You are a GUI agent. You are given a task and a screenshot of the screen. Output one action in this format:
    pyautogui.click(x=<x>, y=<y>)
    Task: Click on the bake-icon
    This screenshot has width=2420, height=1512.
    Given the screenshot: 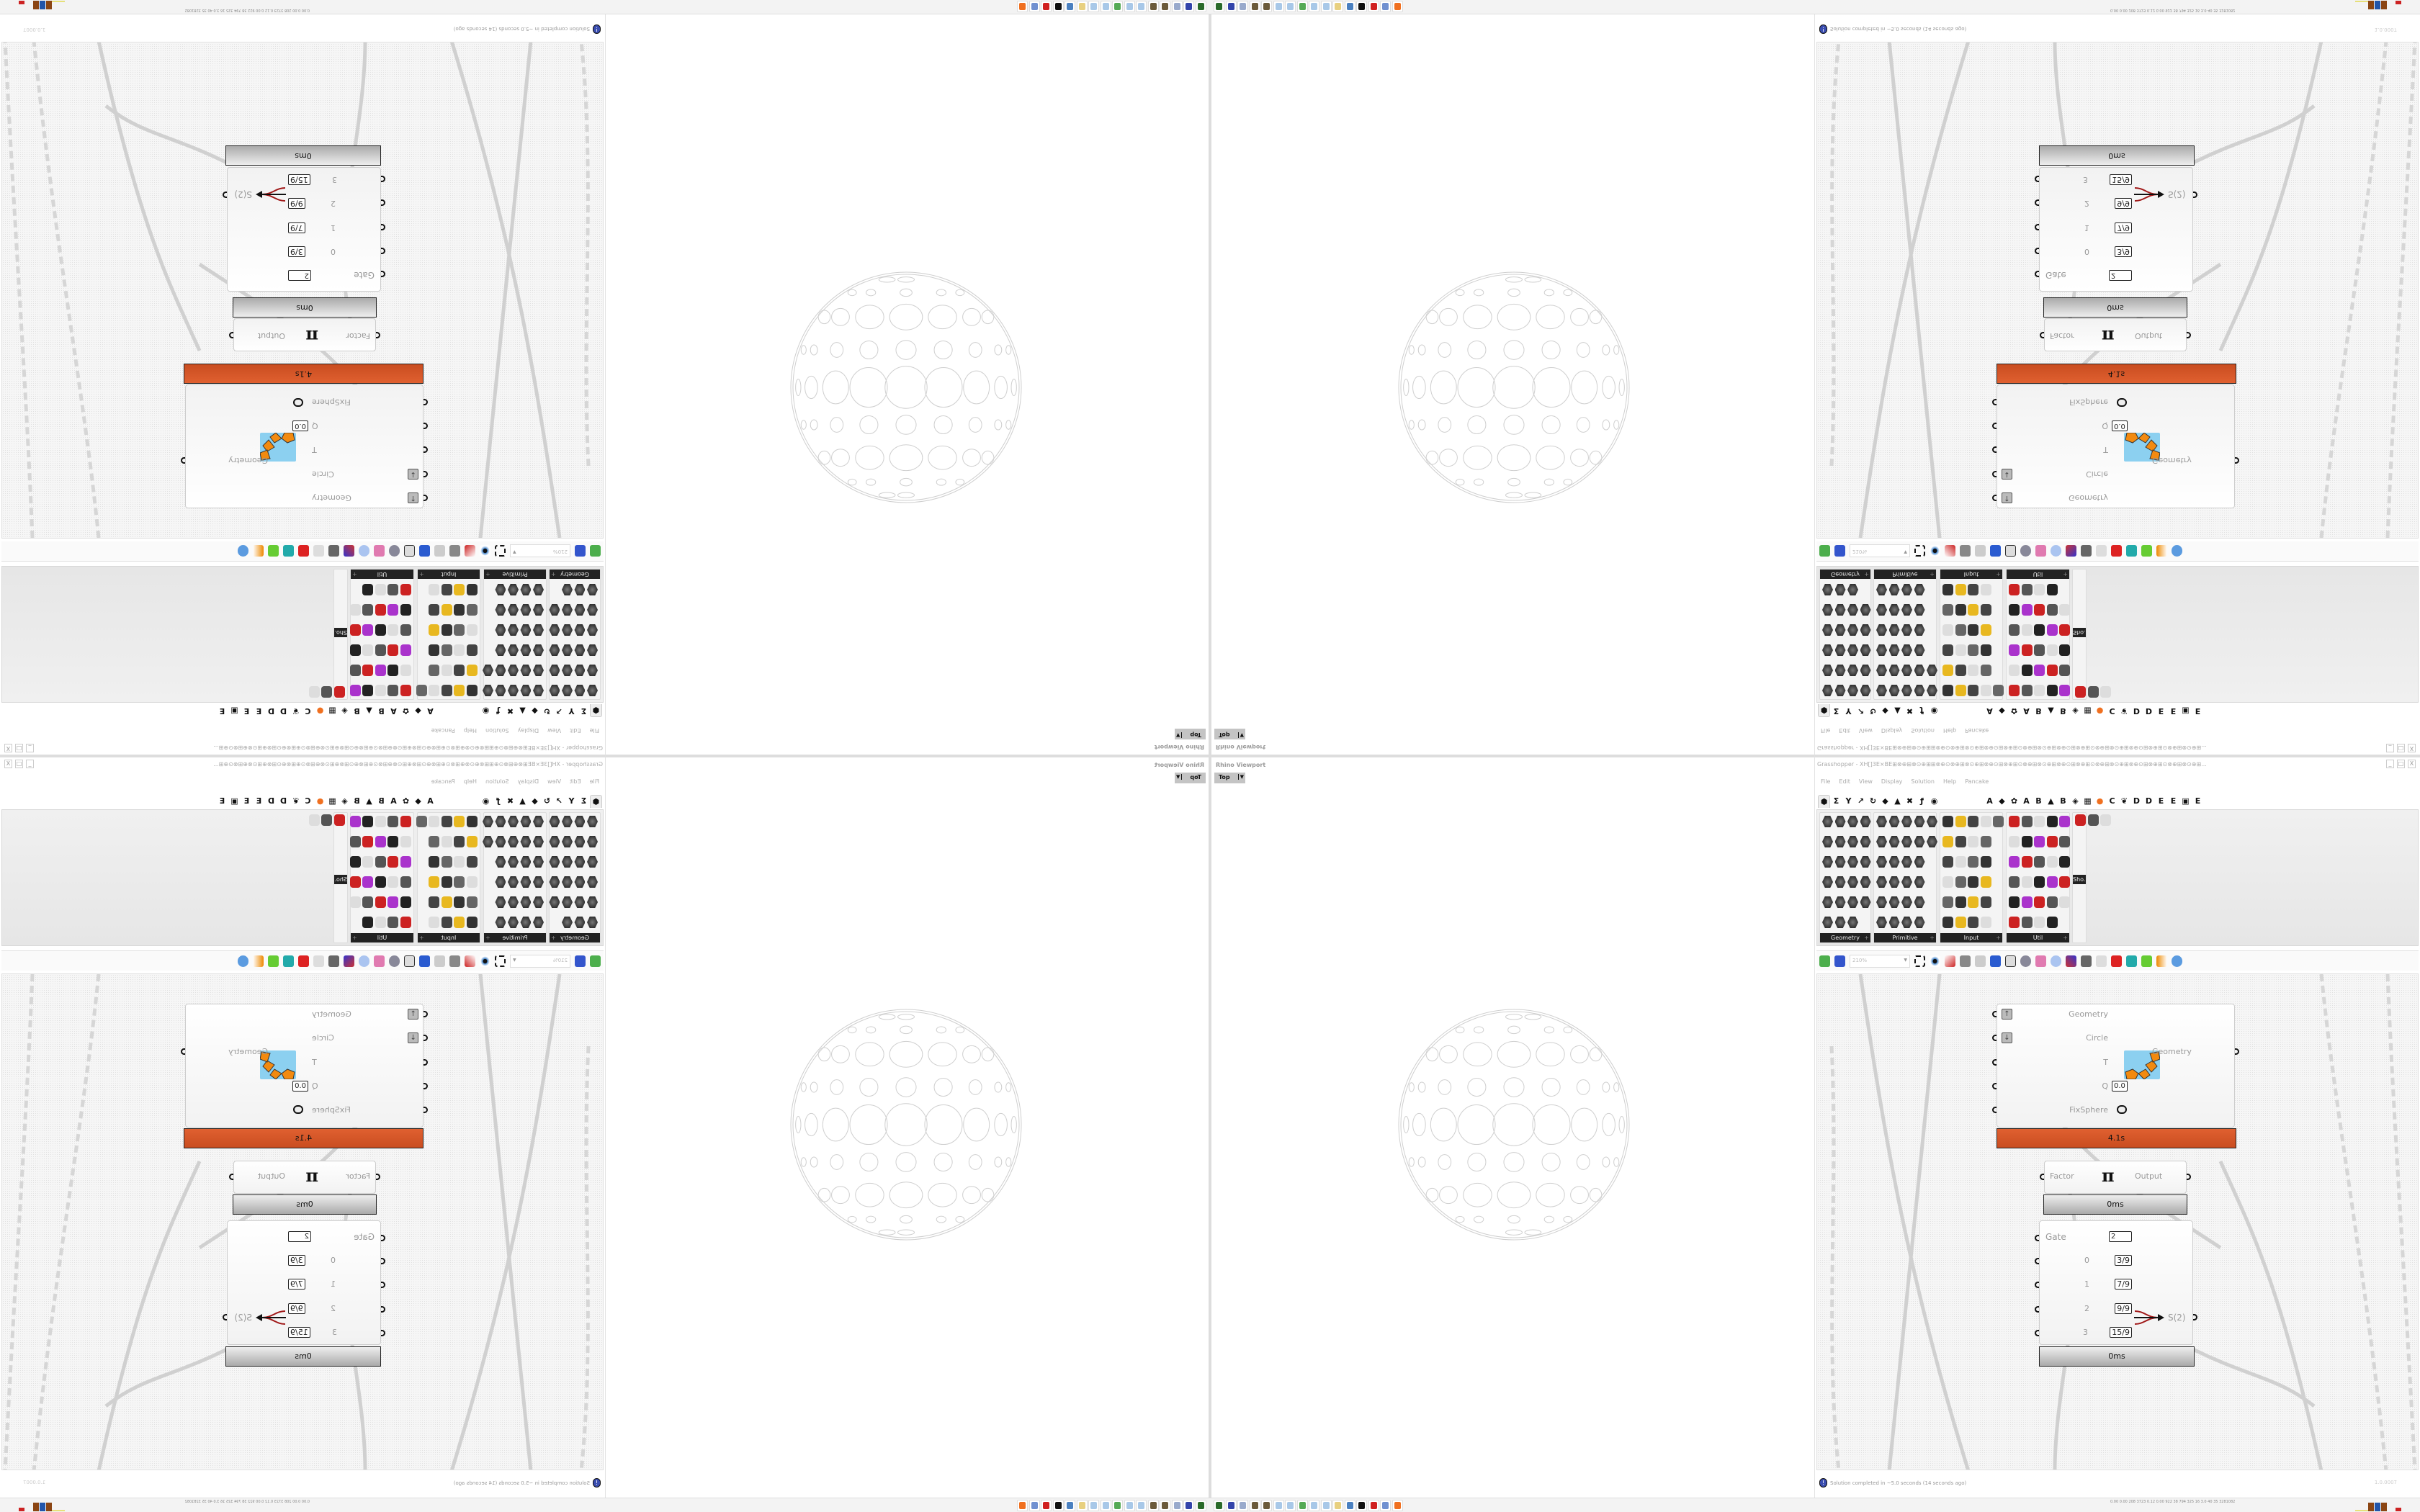 What is the action you would take?
    pyautogui.click(x=454, y=551)
    